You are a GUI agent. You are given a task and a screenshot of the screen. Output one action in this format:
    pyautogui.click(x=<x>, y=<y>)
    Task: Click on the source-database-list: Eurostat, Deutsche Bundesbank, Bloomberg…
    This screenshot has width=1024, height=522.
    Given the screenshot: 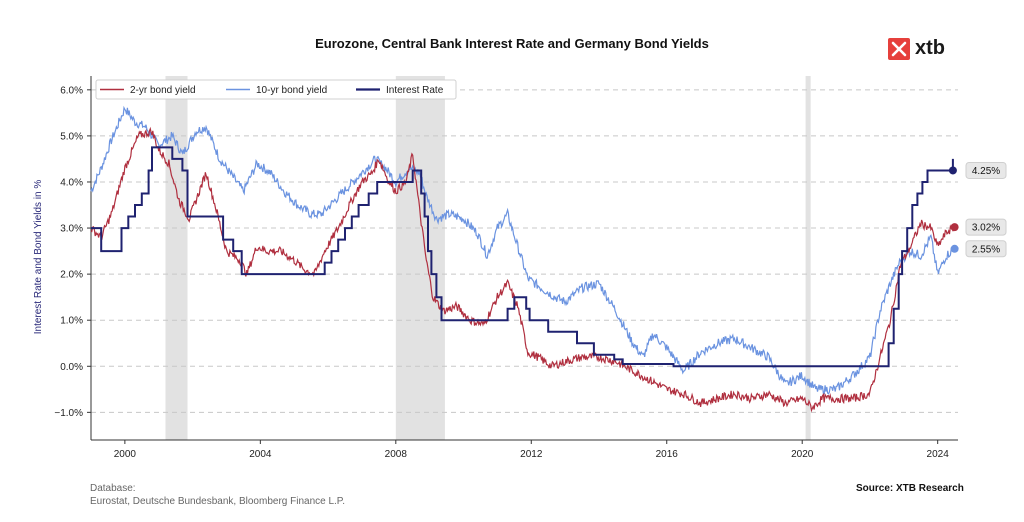 What is the action you would take?
    pyautogui.click(x=217, y=501)
    